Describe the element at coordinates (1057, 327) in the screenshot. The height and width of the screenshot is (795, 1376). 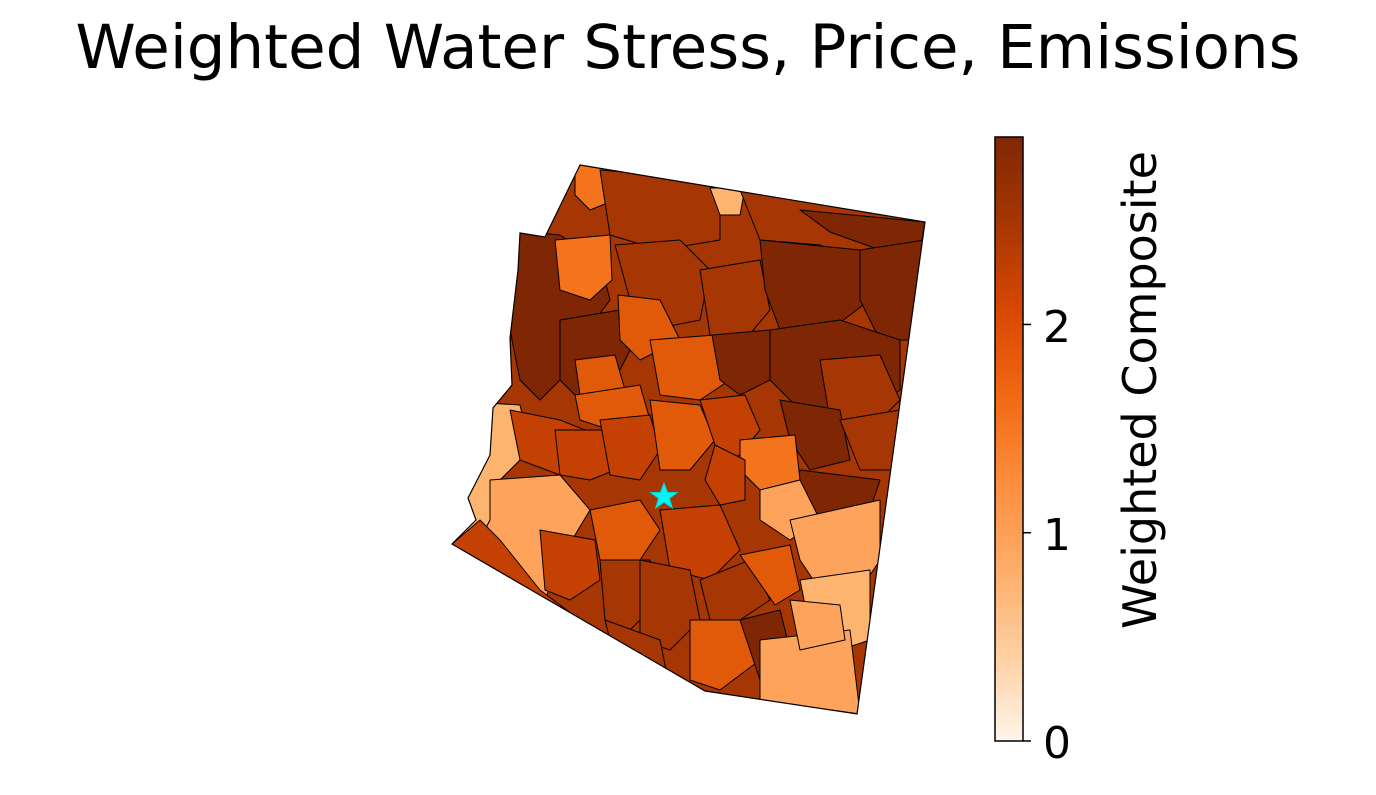
I see `colorbar-tick-label: 2` at that location.